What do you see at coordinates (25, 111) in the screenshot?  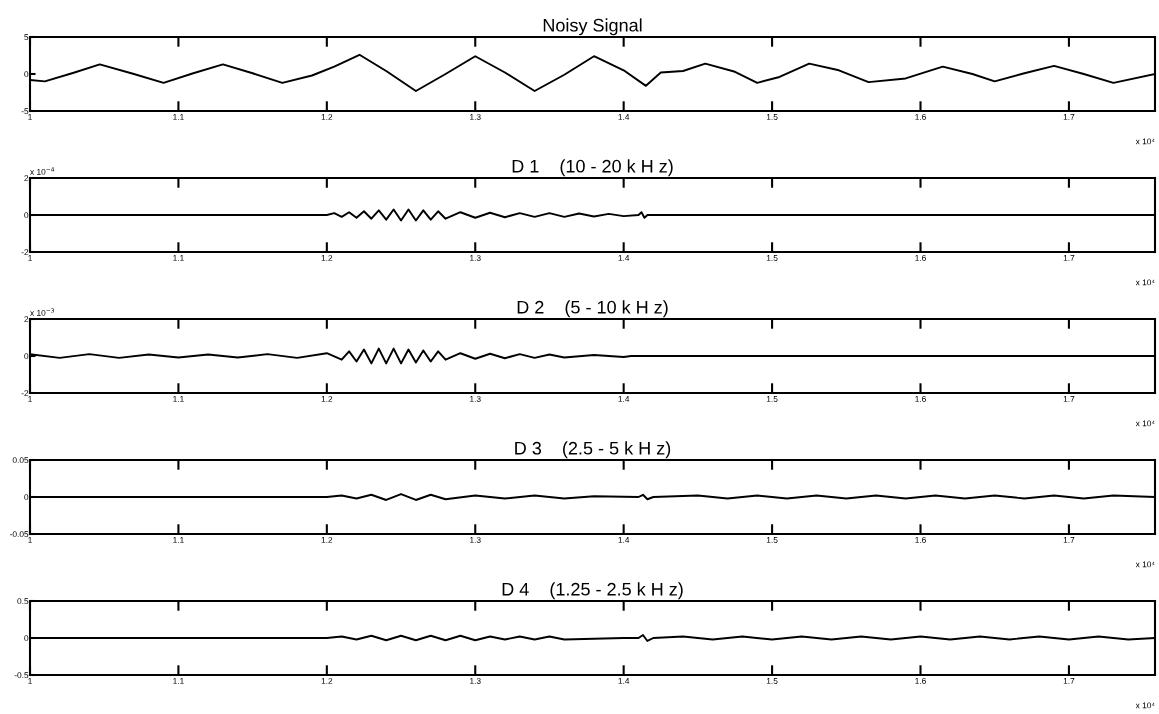 I see `y-tick-label: -5` at bounding box center [25, 111].